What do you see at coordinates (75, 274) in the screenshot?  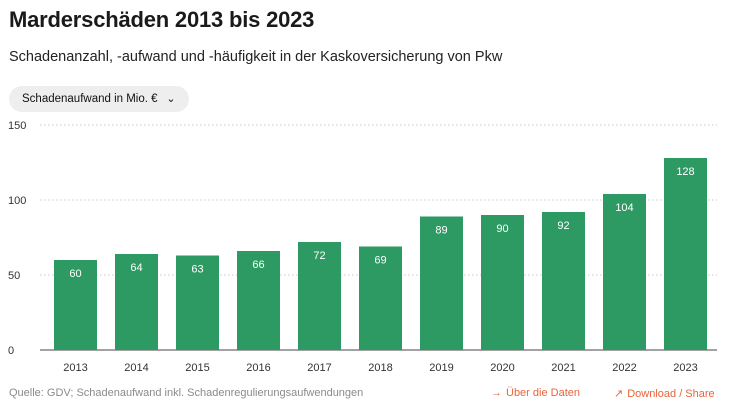 I see `bar-value-label: 60` at bounding box center [75, 274].